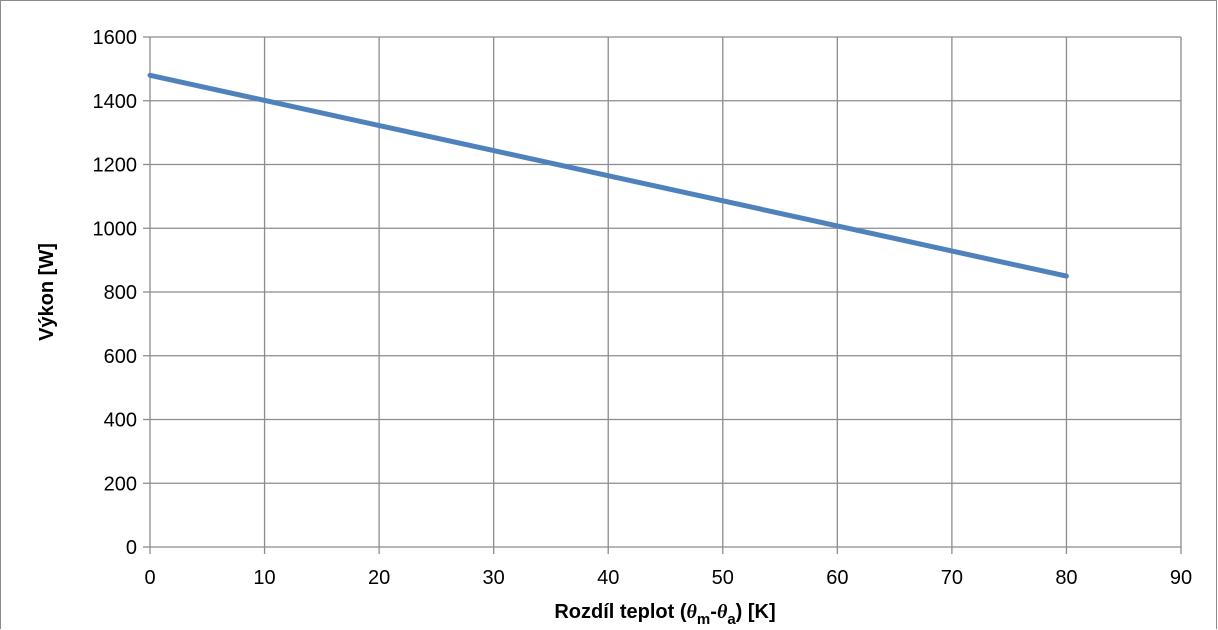 The height and width of the screenshot is (630, 1218). What do you see at coordinates (1066, 578) in the screenshot?
I see `x-tick-label: 80` at bounding box center [1066, 578].